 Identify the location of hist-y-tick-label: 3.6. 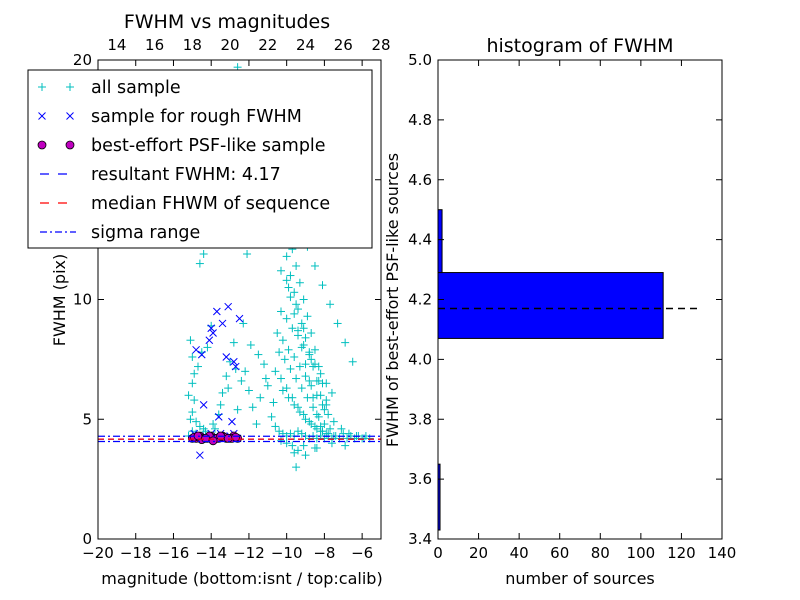
(420, 479).